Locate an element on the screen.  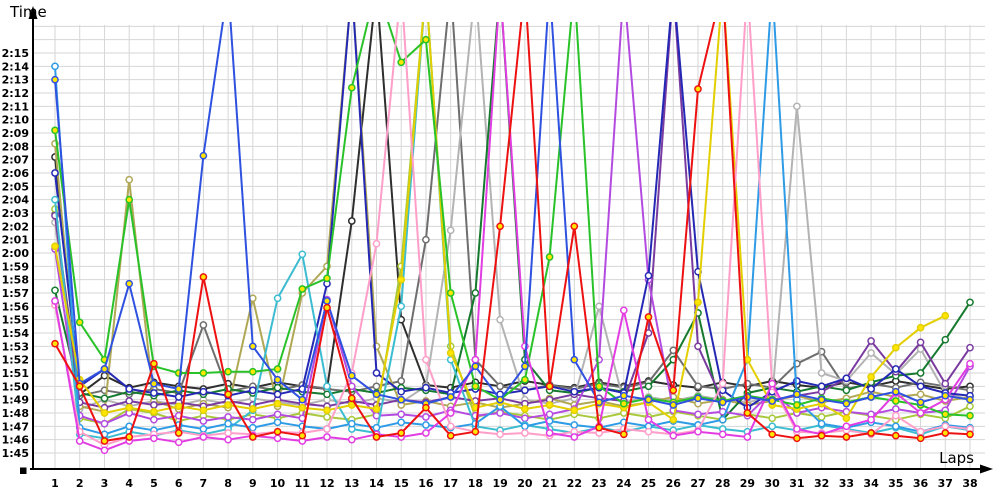
data-point-khaki is located at coordinates (920, 394).